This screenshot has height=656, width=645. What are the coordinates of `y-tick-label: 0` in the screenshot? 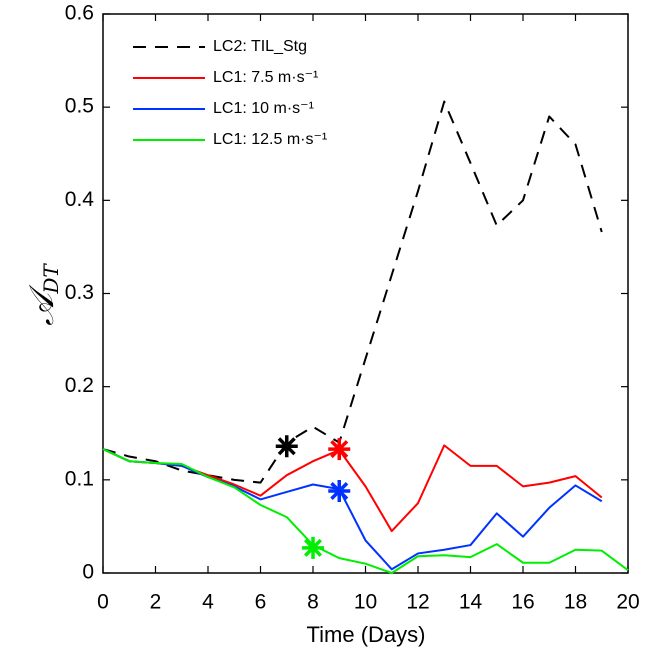 It's located at (88, 572).